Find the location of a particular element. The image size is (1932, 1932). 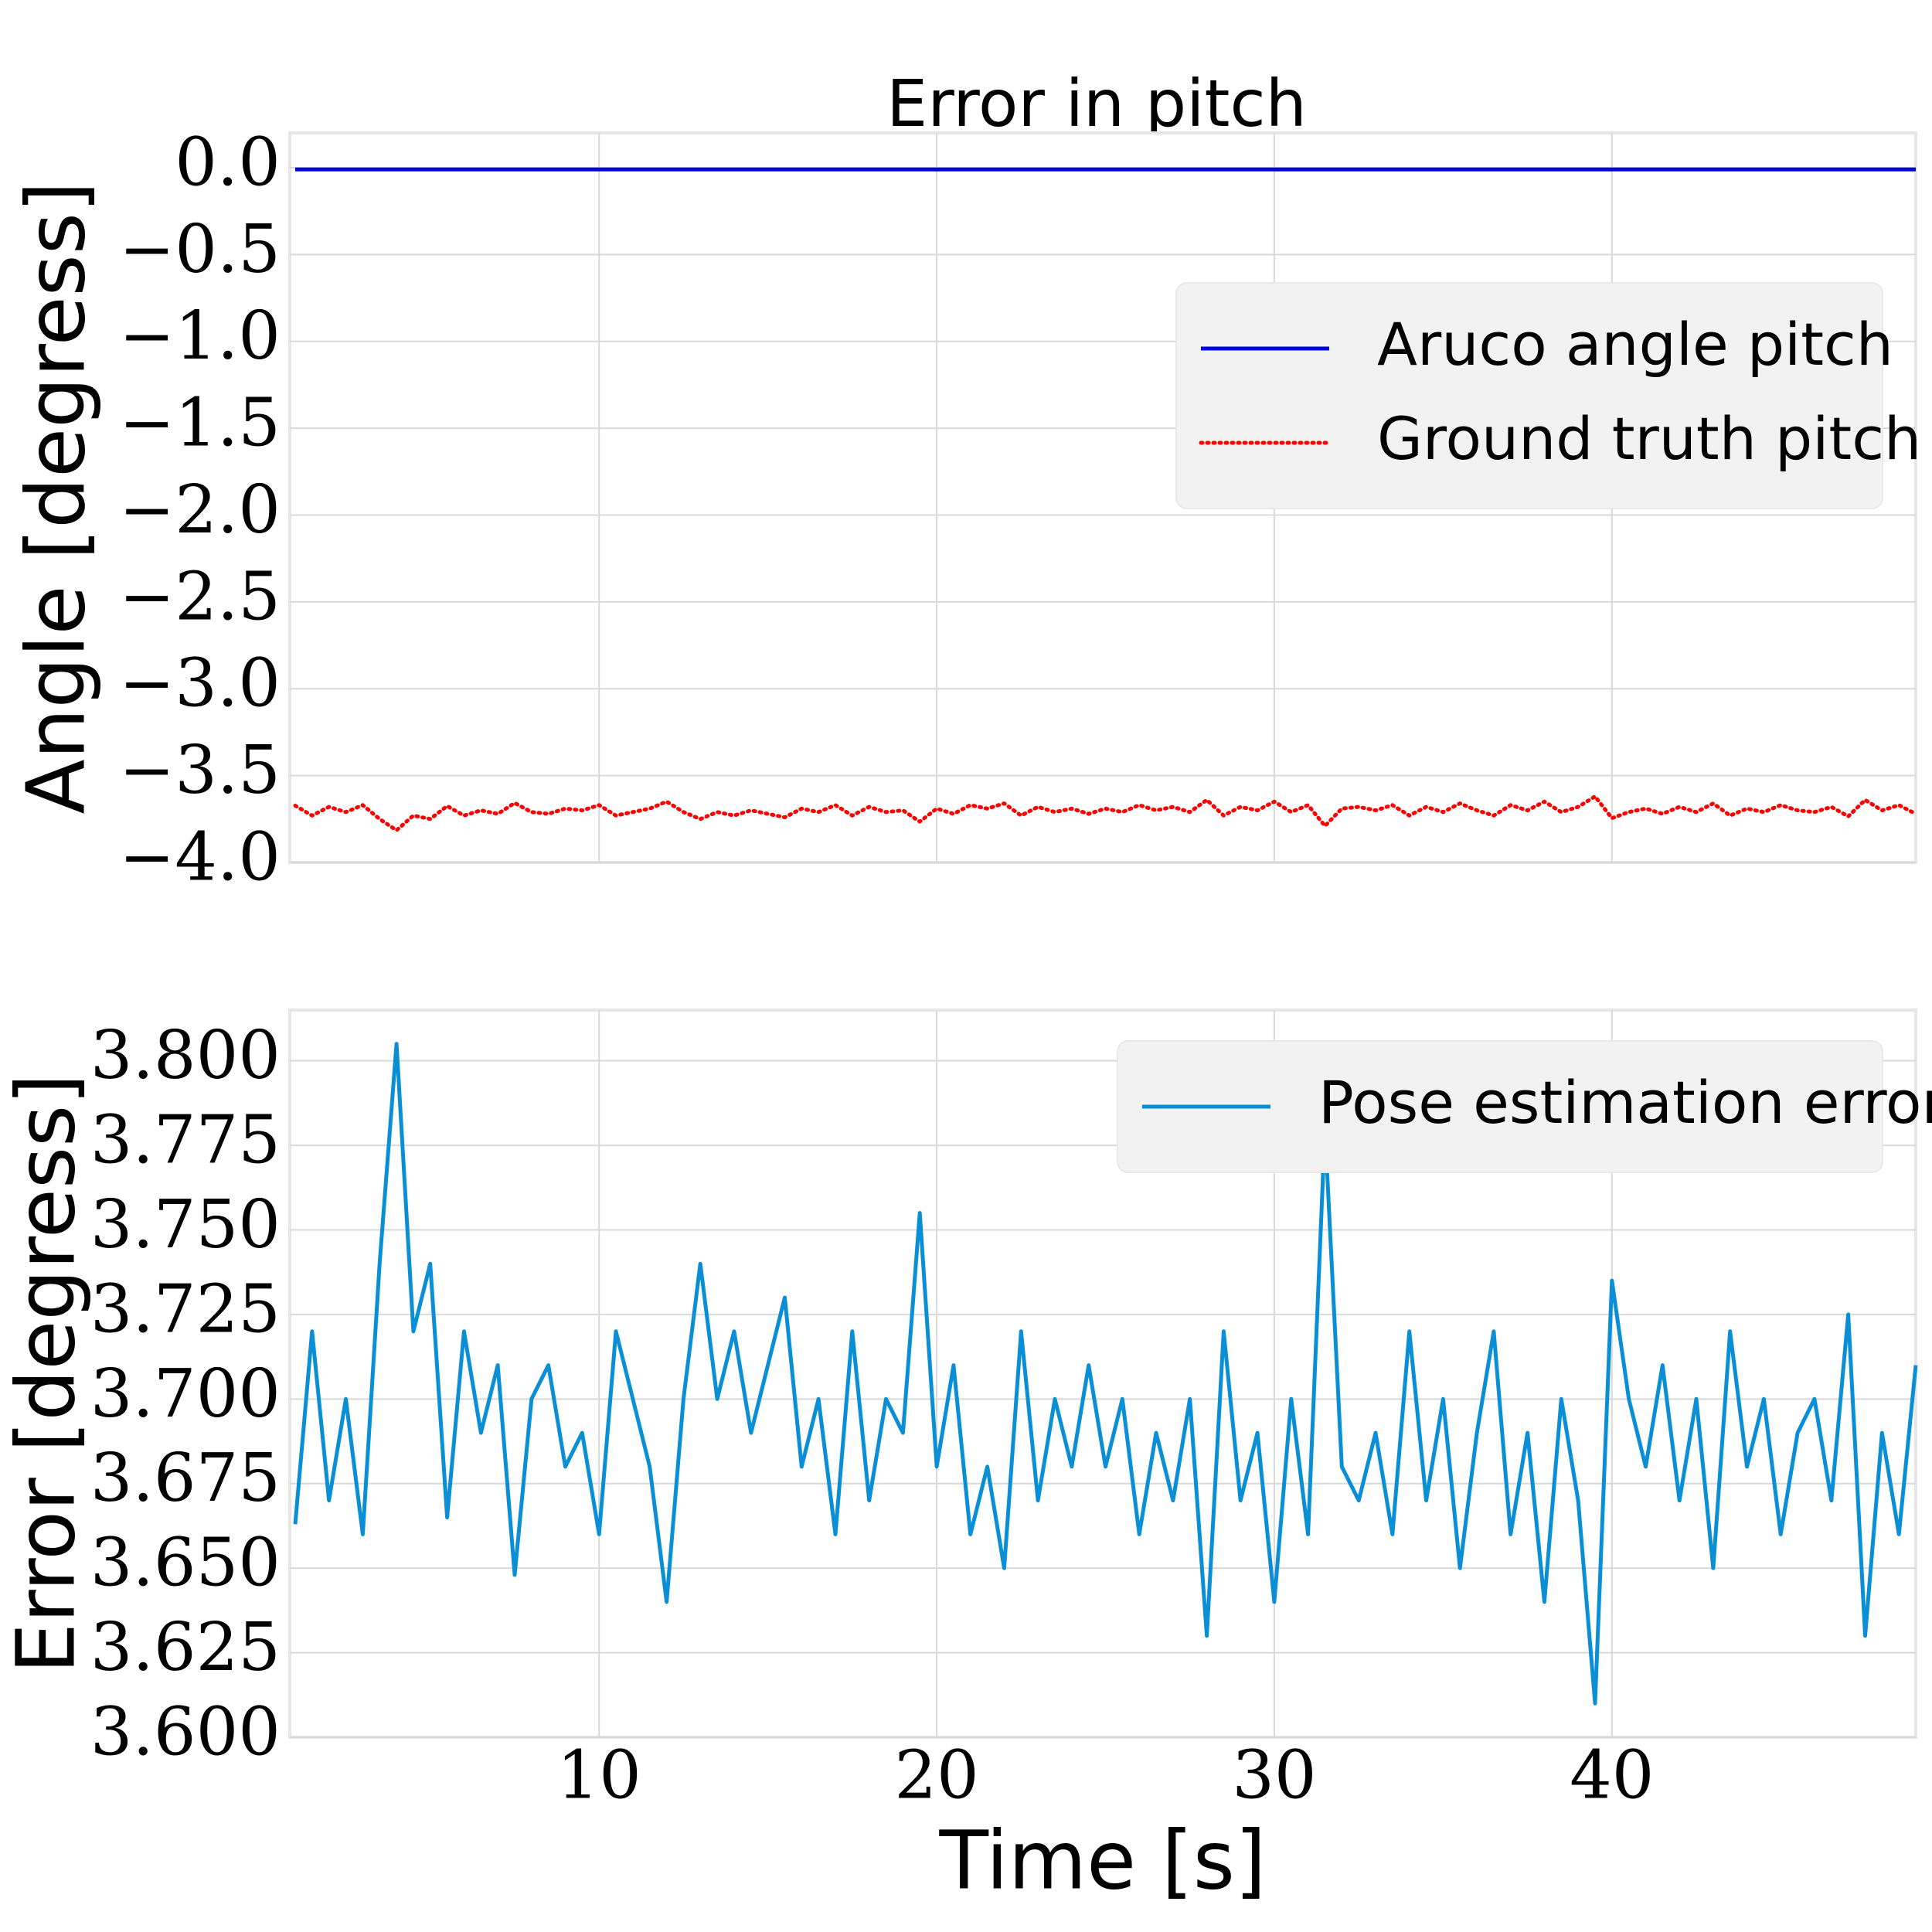

y-tick-label: −4.0 is located at coordinates (200, 857).